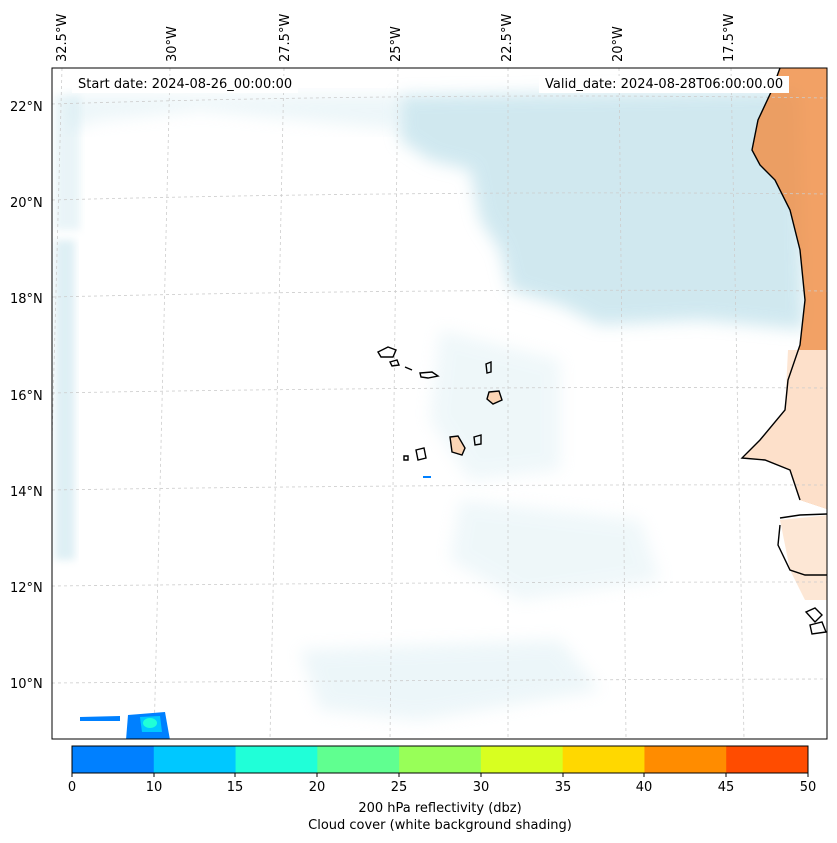 The height and width of the screenshot is (843, 837). Describe the element at coordinates (26, 684) in the screenshot. I see `lat-label: 10°N` at that location.